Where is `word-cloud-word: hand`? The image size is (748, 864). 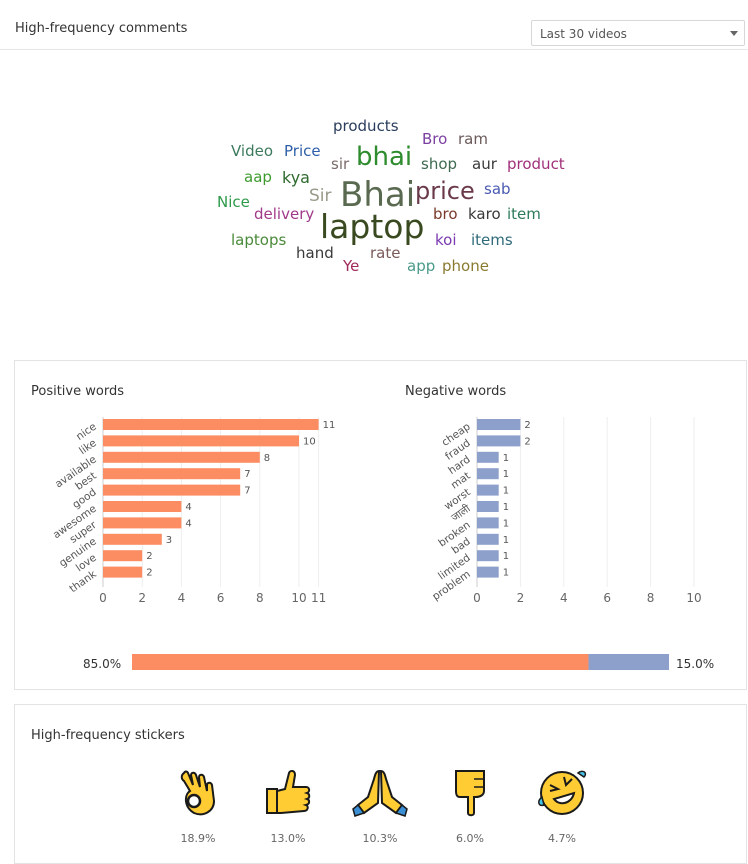 word-cloud-word: hand is located at coordinates (315, 253).